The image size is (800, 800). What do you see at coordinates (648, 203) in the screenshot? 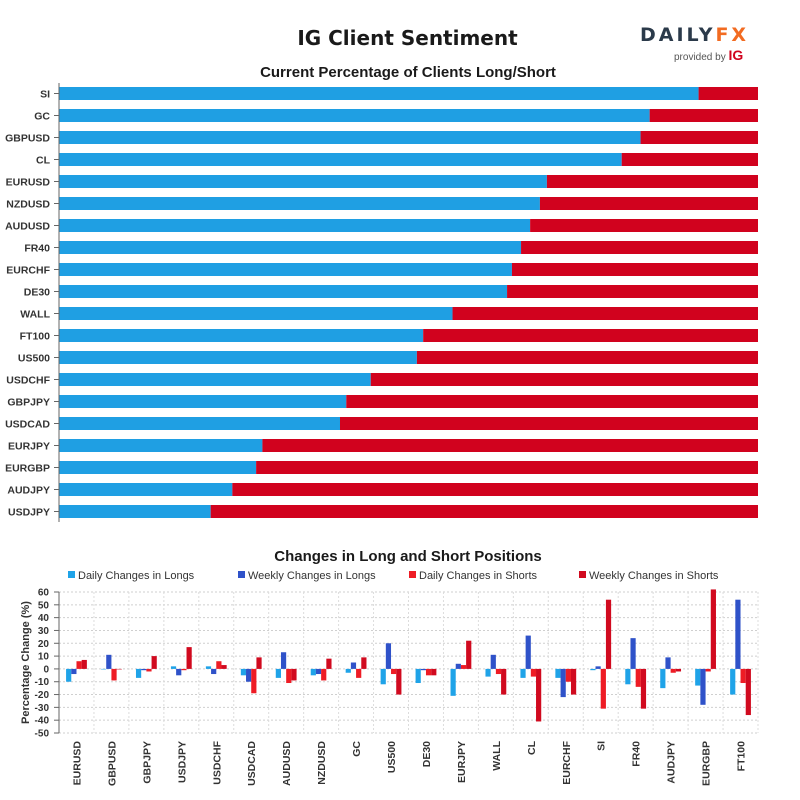
I see `short-bar-nzdusd` at bounding box center [648, 203].